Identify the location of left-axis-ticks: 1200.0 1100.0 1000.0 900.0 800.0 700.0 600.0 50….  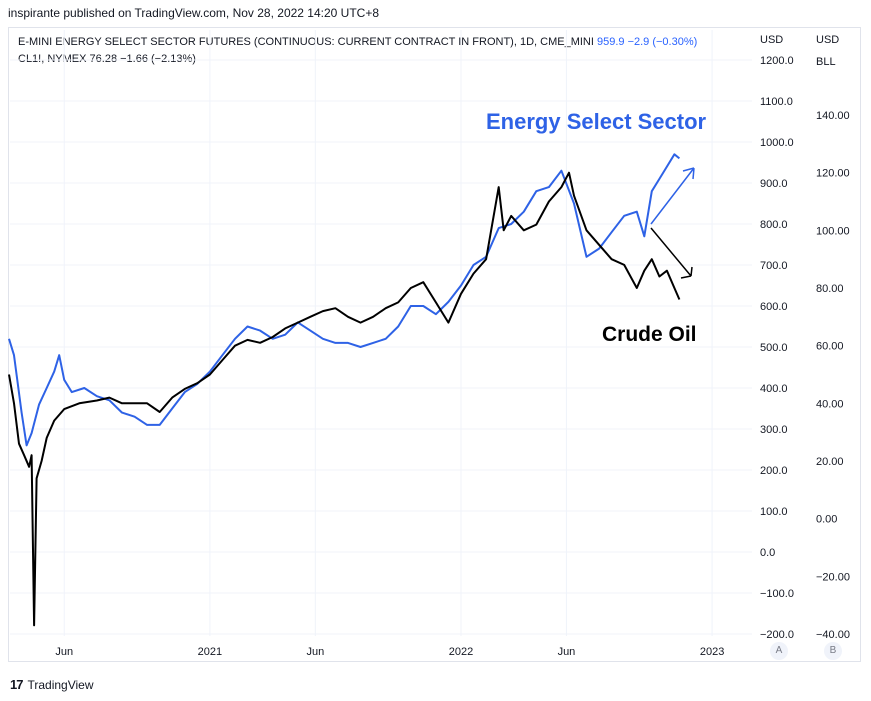
(777, 348).